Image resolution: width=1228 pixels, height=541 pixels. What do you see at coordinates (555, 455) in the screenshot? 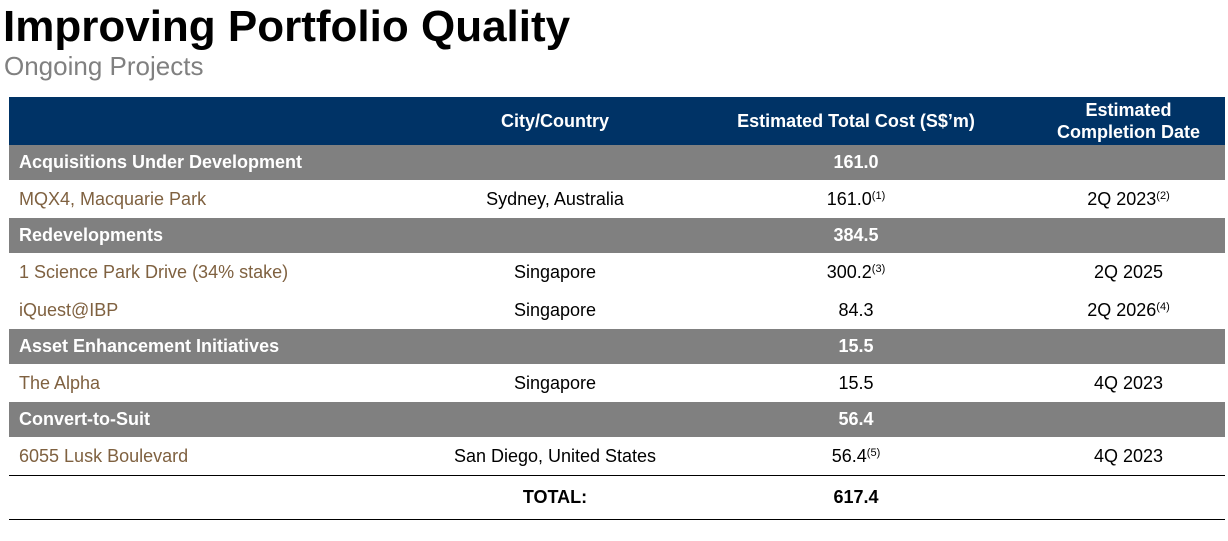
I see `location: San Diego, United States` at bounding box center [555, 455].